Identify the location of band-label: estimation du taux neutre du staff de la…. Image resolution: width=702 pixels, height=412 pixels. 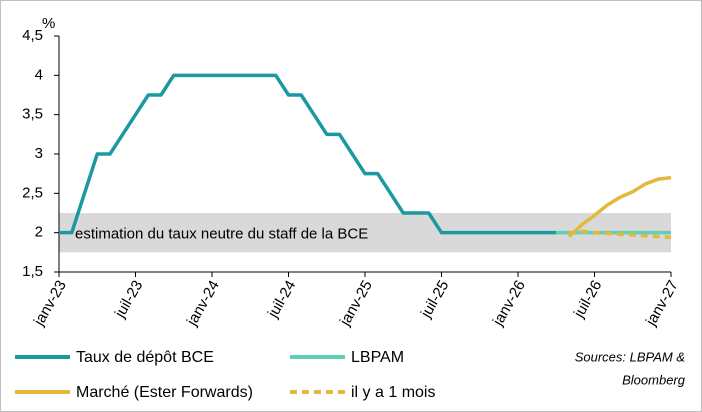
(221, 234).